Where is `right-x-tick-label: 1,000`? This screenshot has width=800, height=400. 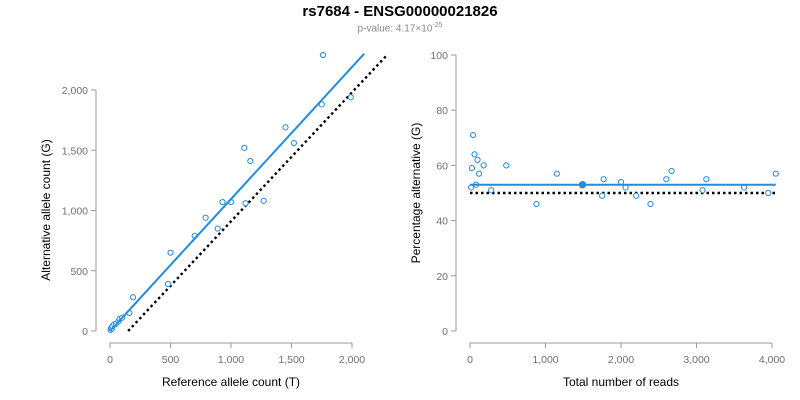 right-x-tick-label: 1,000 is located at coordinates (545, 360).